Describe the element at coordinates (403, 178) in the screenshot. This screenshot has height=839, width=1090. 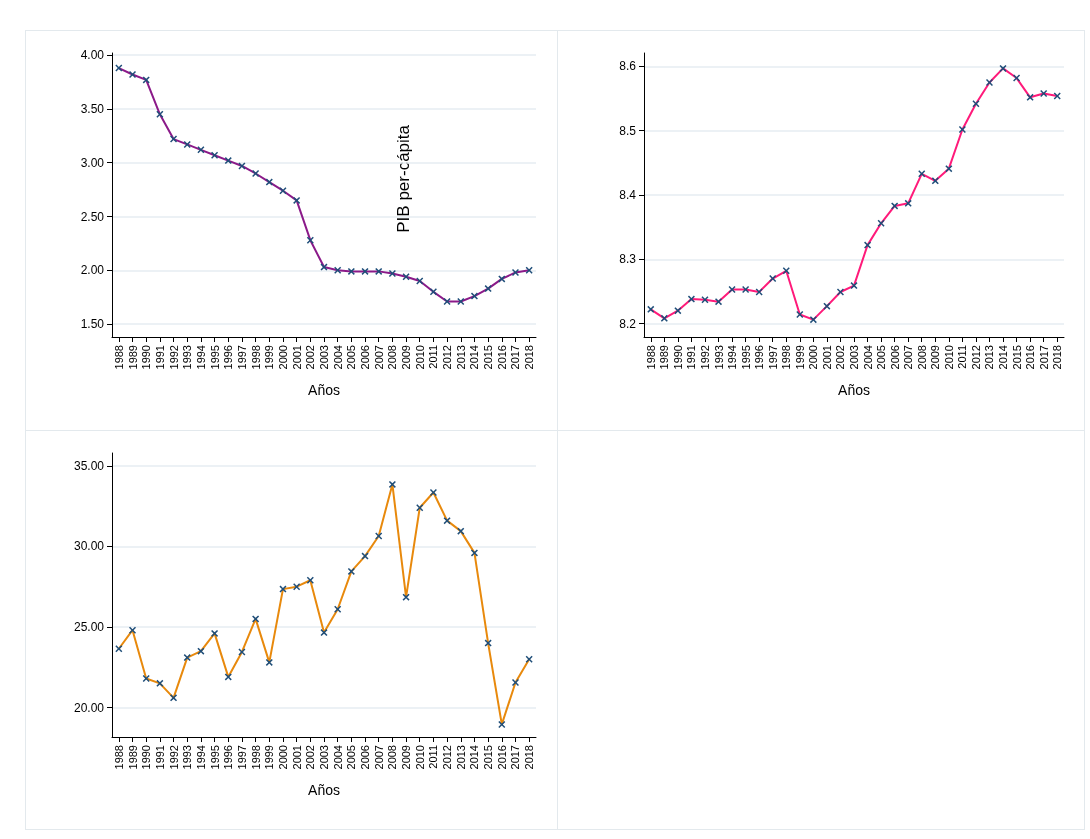
I see `annotation: PIB per-cápita` at that location.